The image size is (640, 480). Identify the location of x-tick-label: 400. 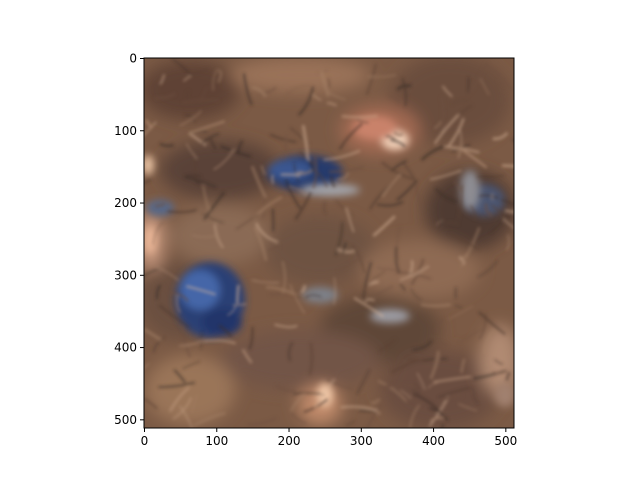
(433, 441).